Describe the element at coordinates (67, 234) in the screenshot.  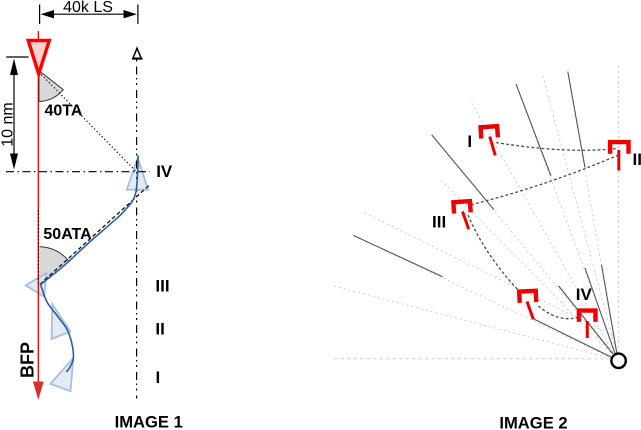
I see `svg-text: 50ATA` at that location.